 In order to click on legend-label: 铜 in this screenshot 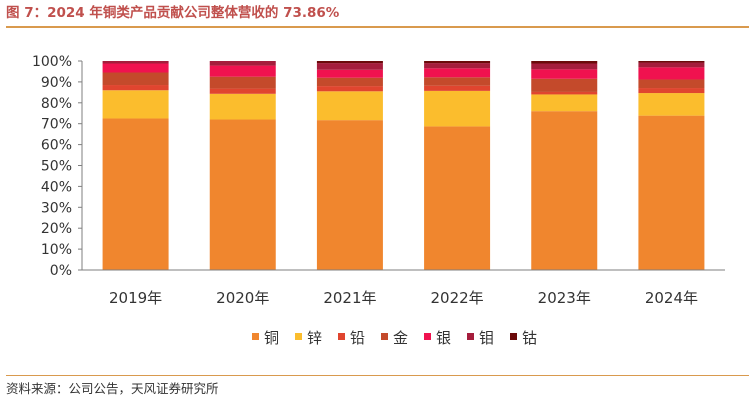, I will do `click(271, 338)`.